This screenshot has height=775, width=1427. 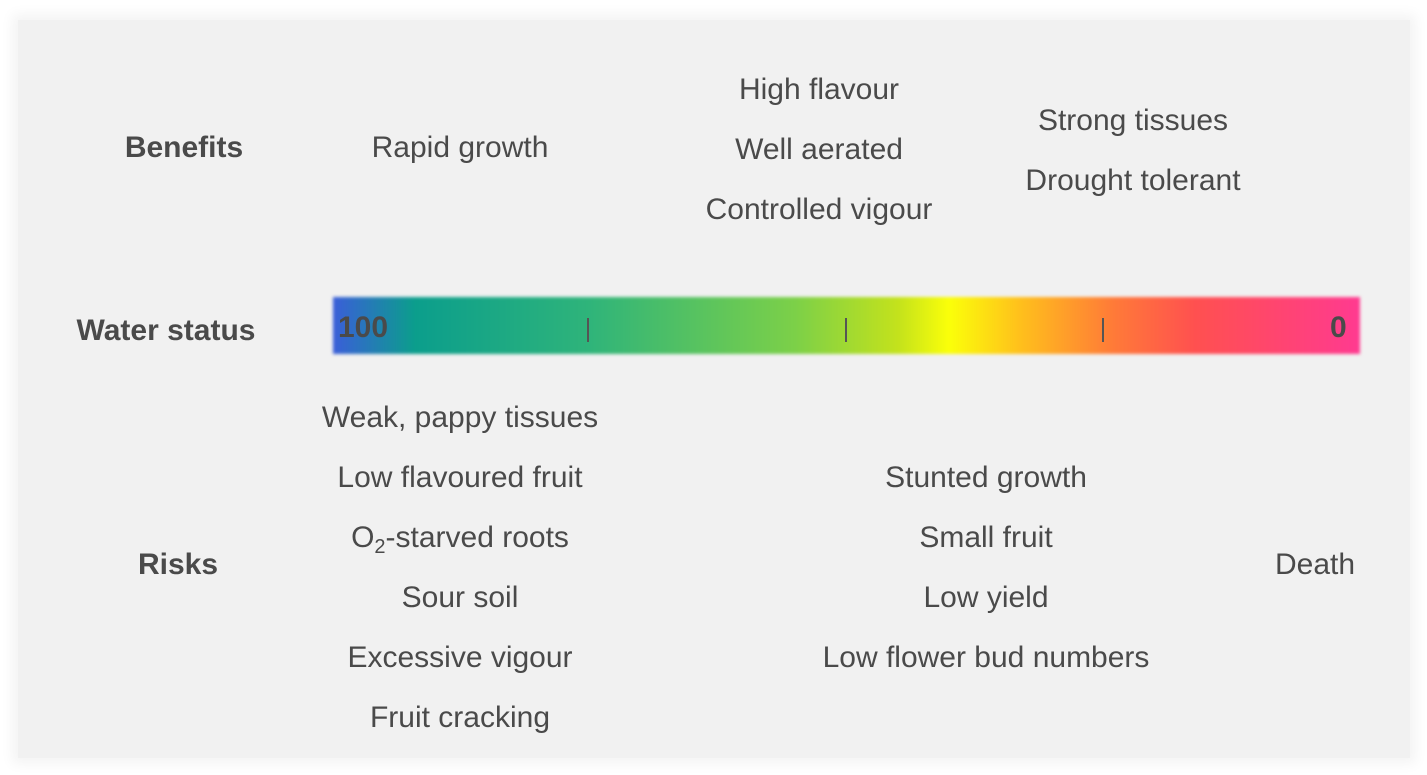 I want to click on benefit-controlled-vigour: Controlled vigour, so click(x=819, y=209).